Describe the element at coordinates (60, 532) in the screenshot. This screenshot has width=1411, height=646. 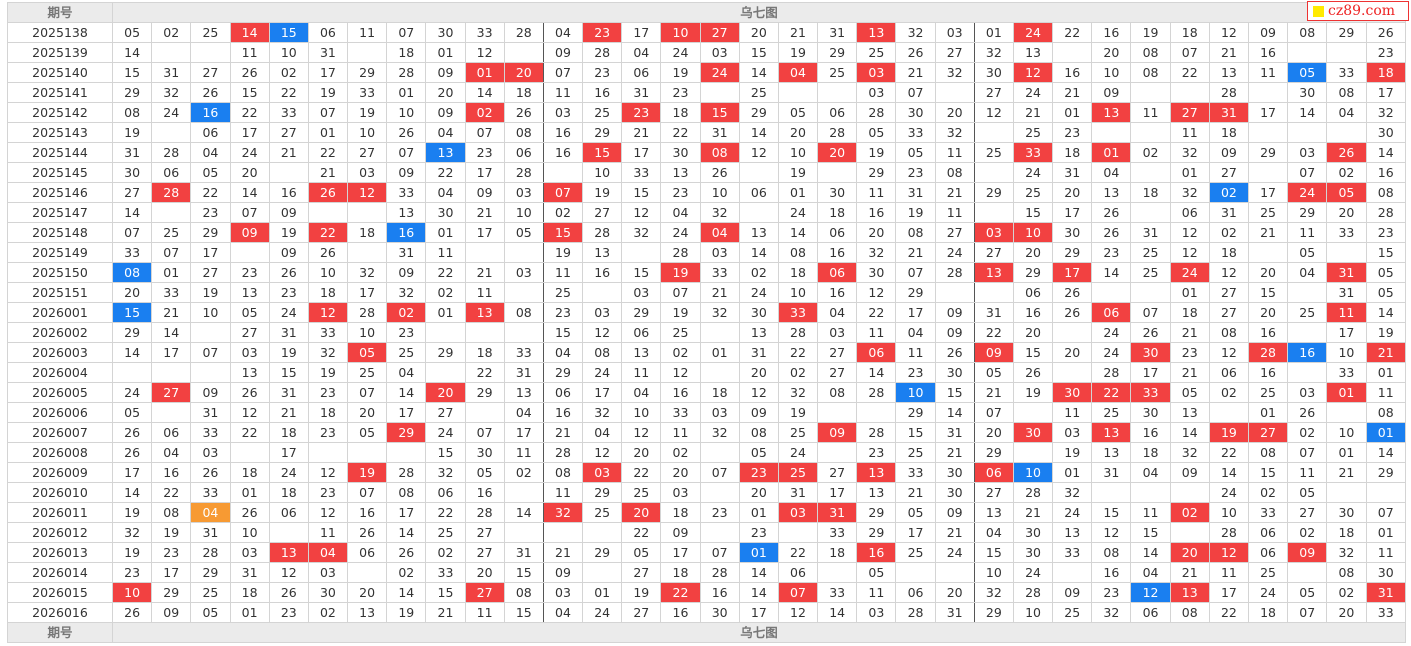
I see `period-cell: 2026012` at that location.